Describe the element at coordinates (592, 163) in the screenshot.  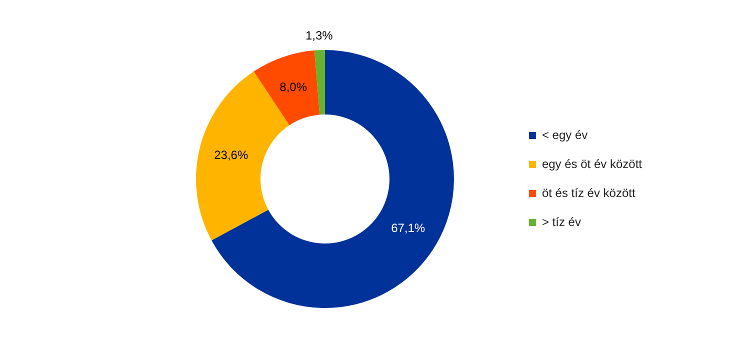
I see `legend-label: egy és öt év között` at that location.